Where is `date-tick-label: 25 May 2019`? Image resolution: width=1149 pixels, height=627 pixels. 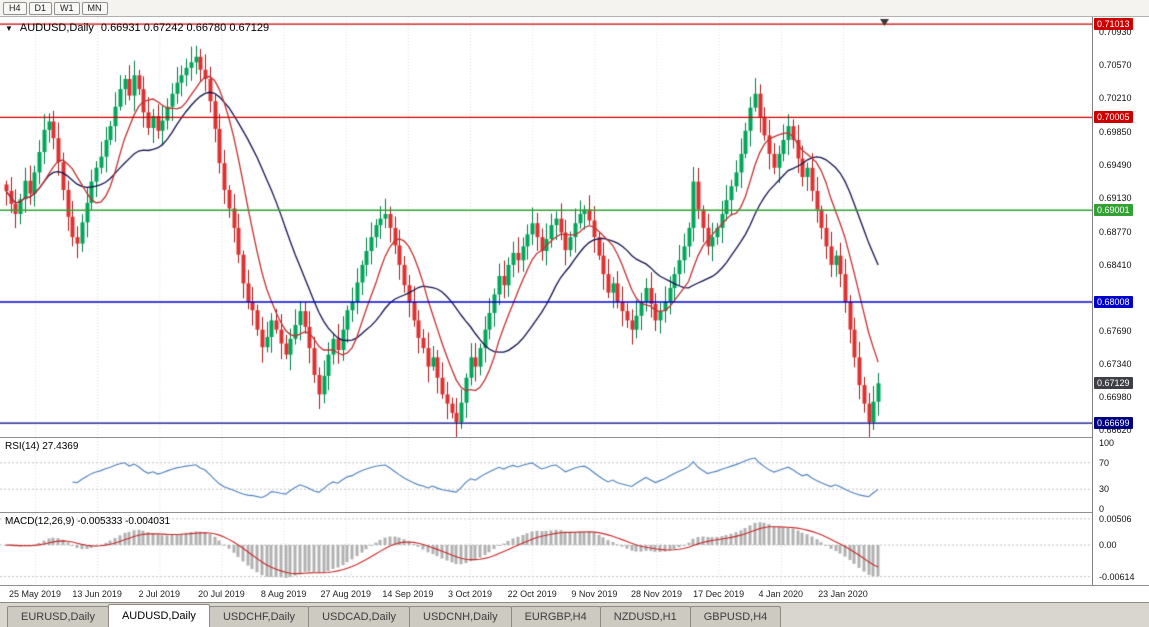 date-tick-label: 25 May 2019 is located at coordinates (35, 594).